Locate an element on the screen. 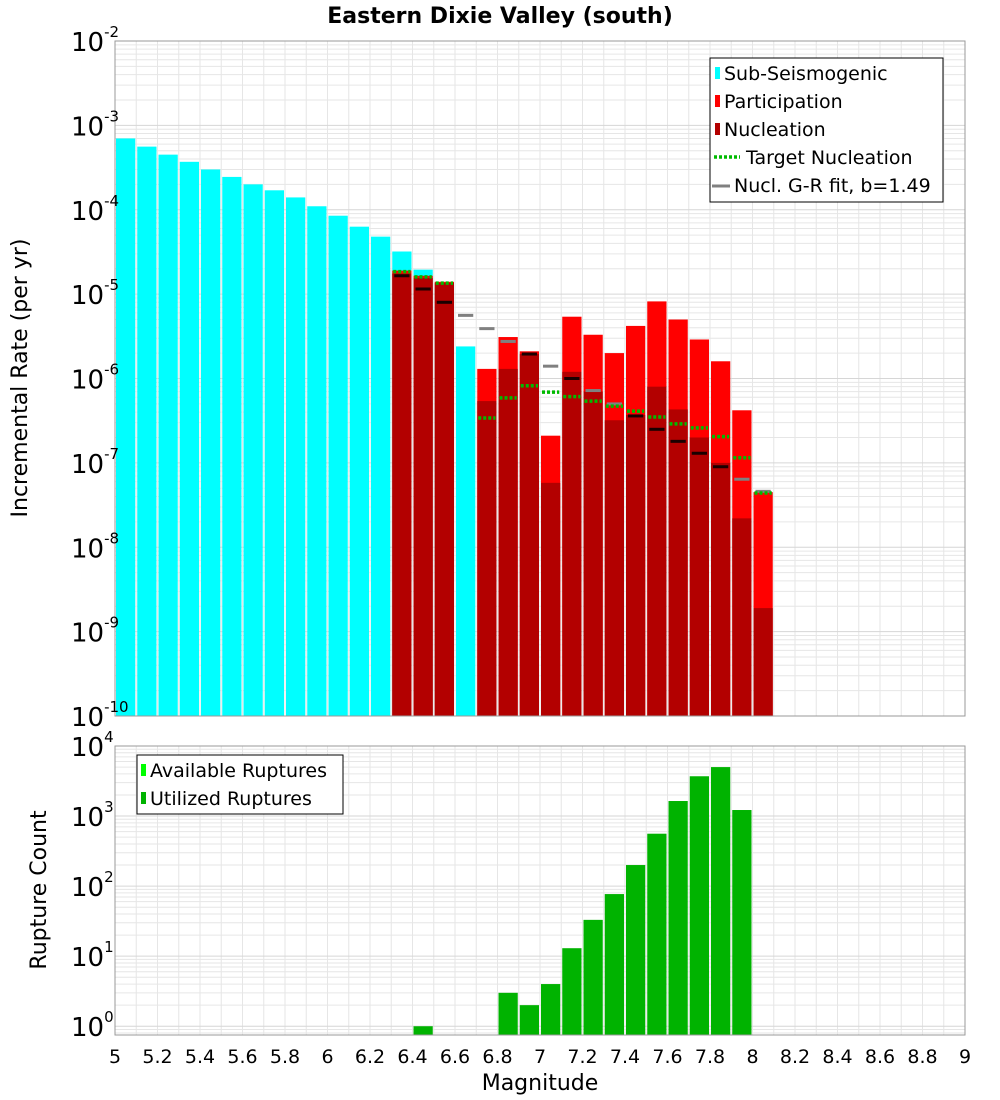  x-tick-label: 6.2 is located at coordinates (370, 1057).